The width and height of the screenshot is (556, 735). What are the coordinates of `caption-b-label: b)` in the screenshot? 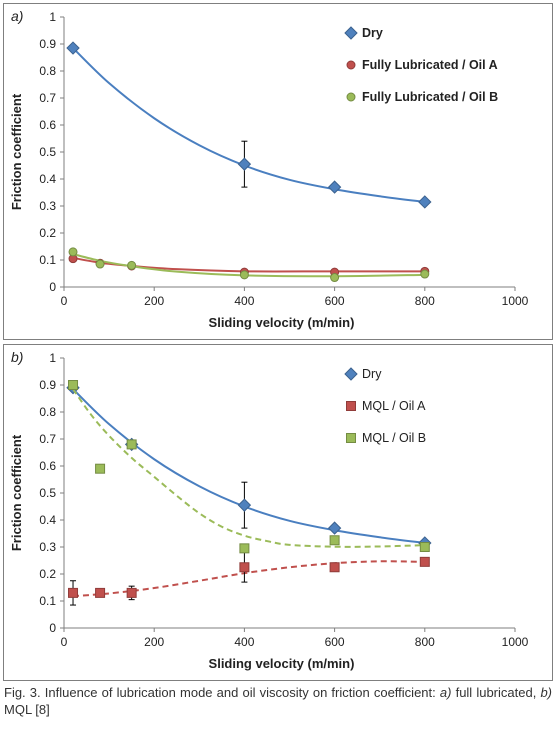 It's located at (546, 692).